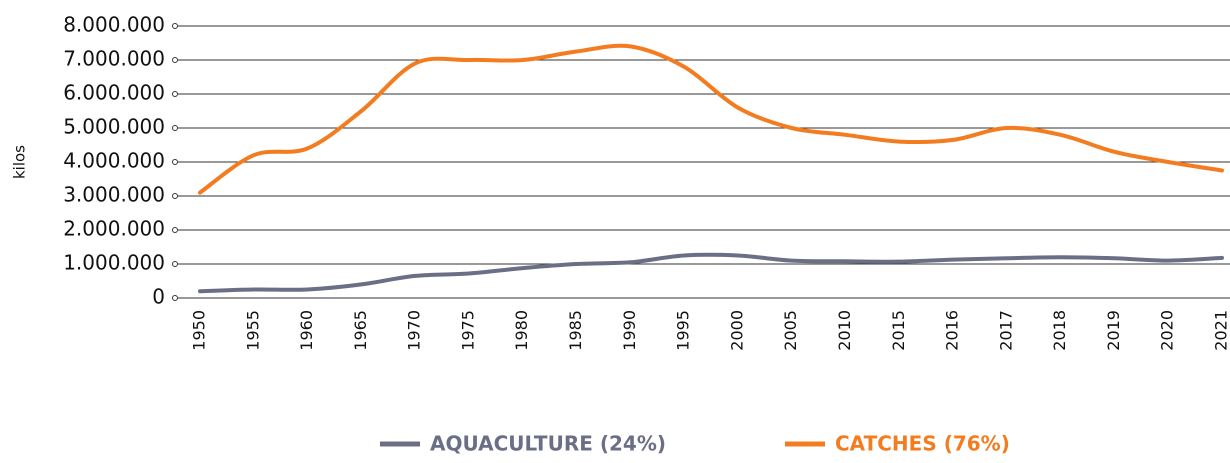 The height and width of the screenshot is (463, 1230). I want to click on x-tick-label: 2021, so click(1221, 330).